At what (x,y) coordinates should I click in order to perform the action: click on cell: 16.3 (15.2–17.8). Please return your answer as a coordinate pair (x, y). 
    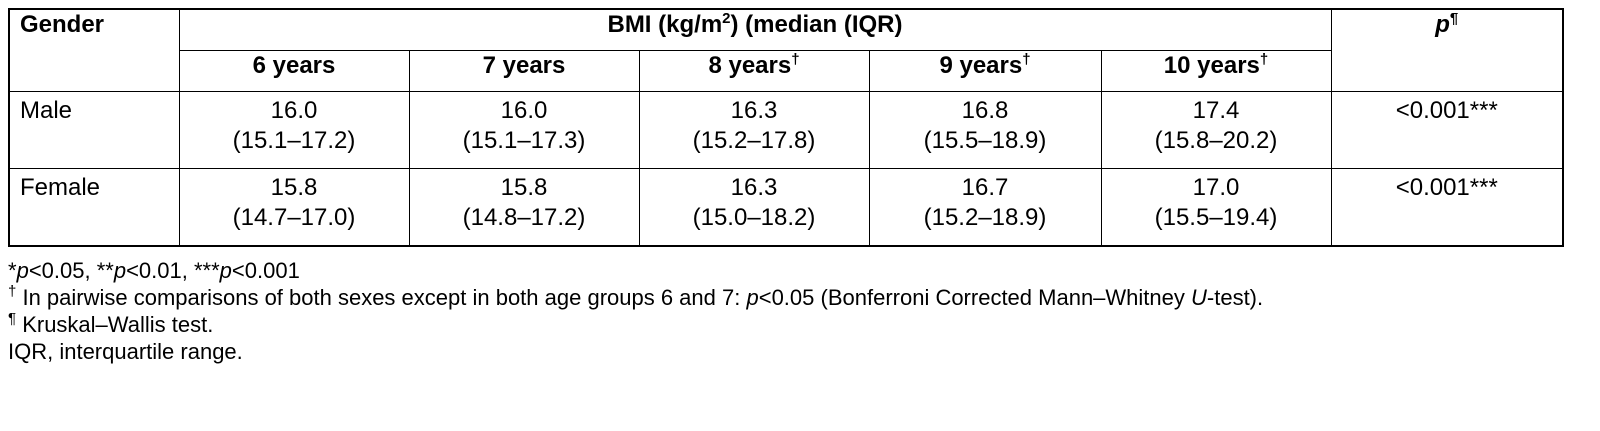
    Looking at the image, I should click on (754, 130).